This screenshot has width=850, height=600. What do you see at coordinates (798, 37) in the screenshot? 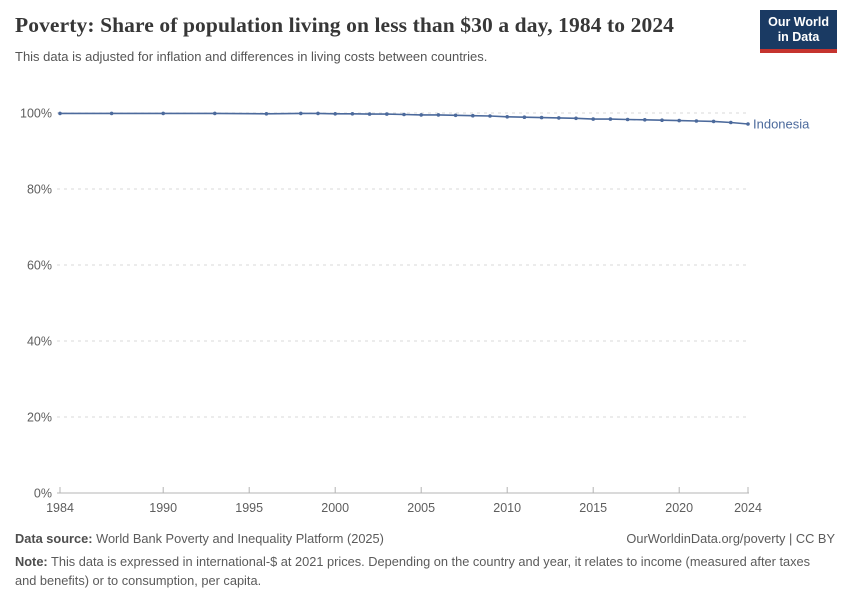
I see `owid-logo-line2: in Data` at bounding box center [798, 37].